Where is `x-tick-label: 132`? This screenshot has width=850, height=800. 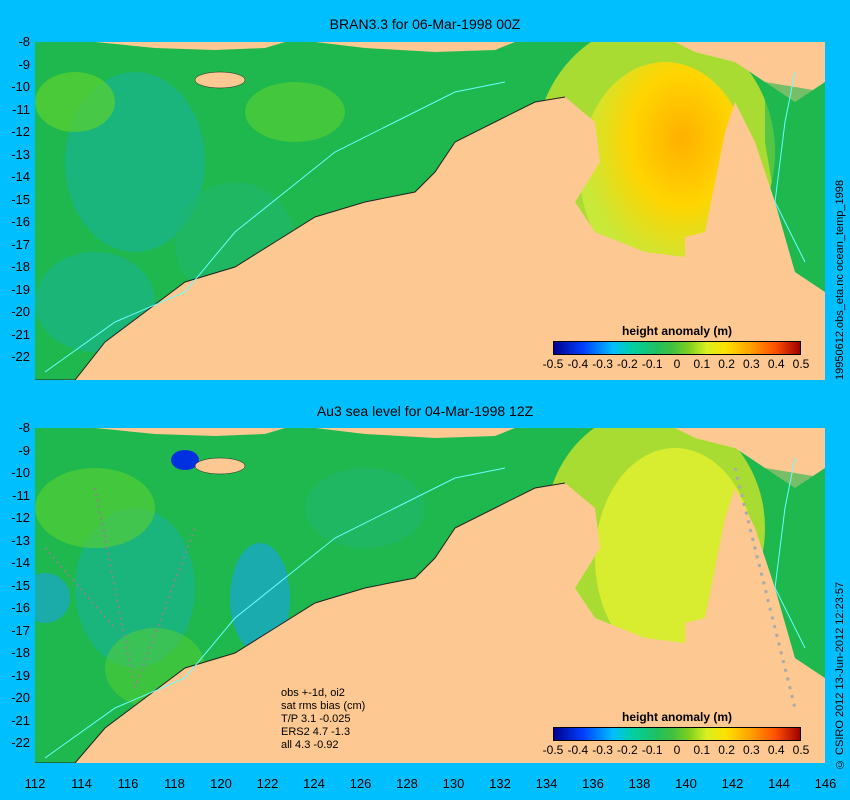
x-tick-label: 132 is located at coordinates (500, 783).